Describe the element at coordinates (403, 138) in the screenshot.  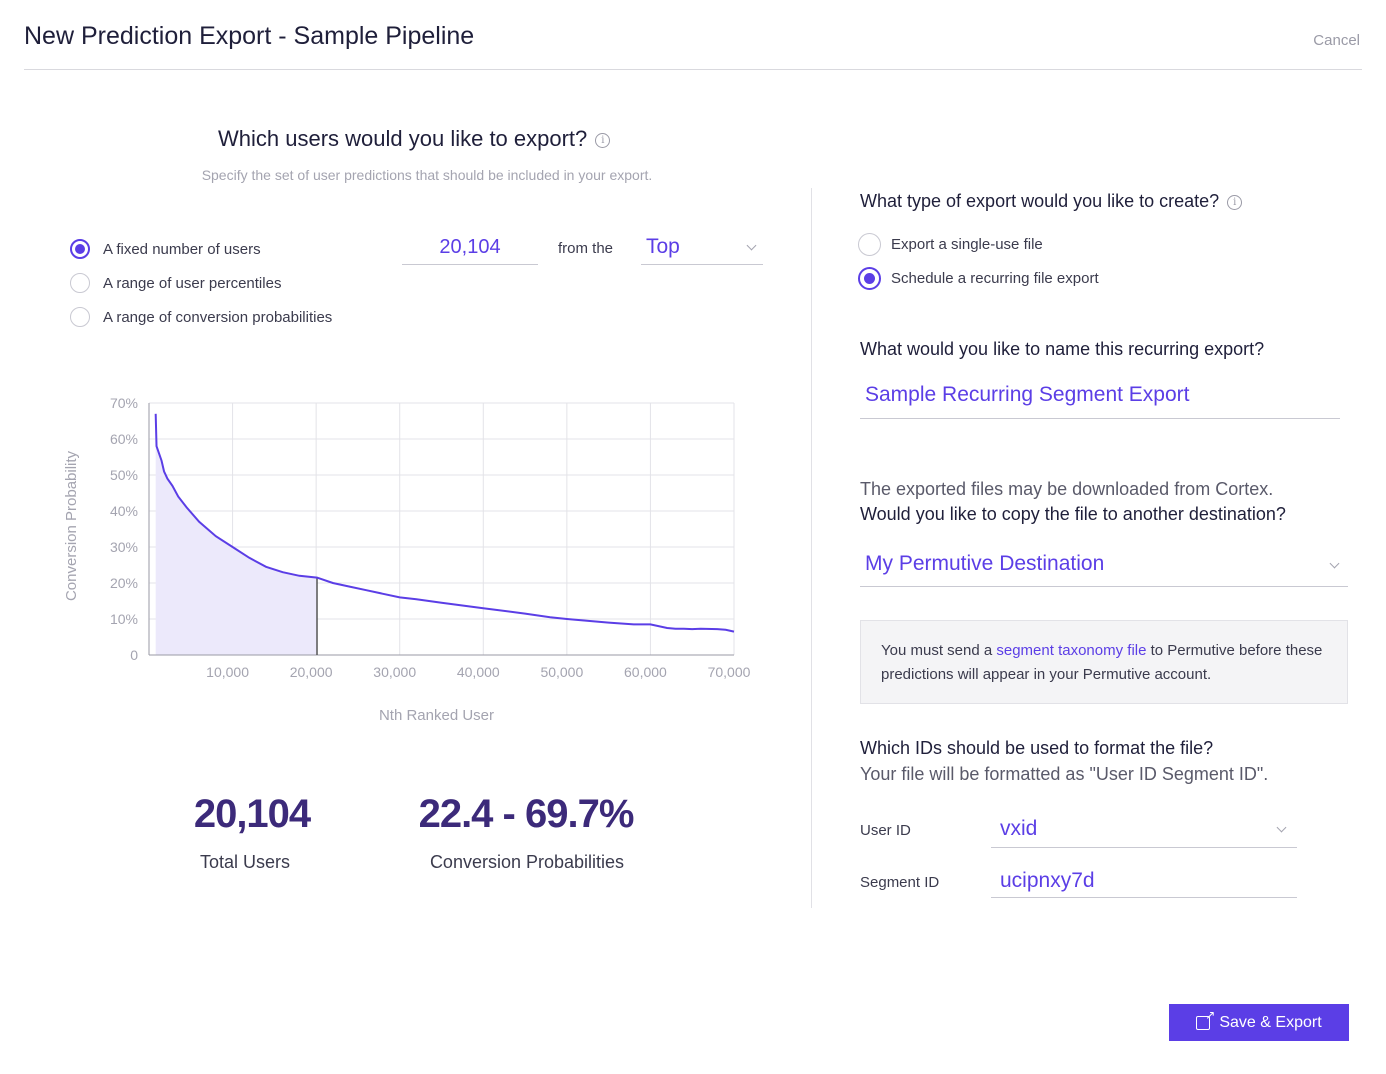
I see `users-question-text: Which users would you like to export?` at that location.